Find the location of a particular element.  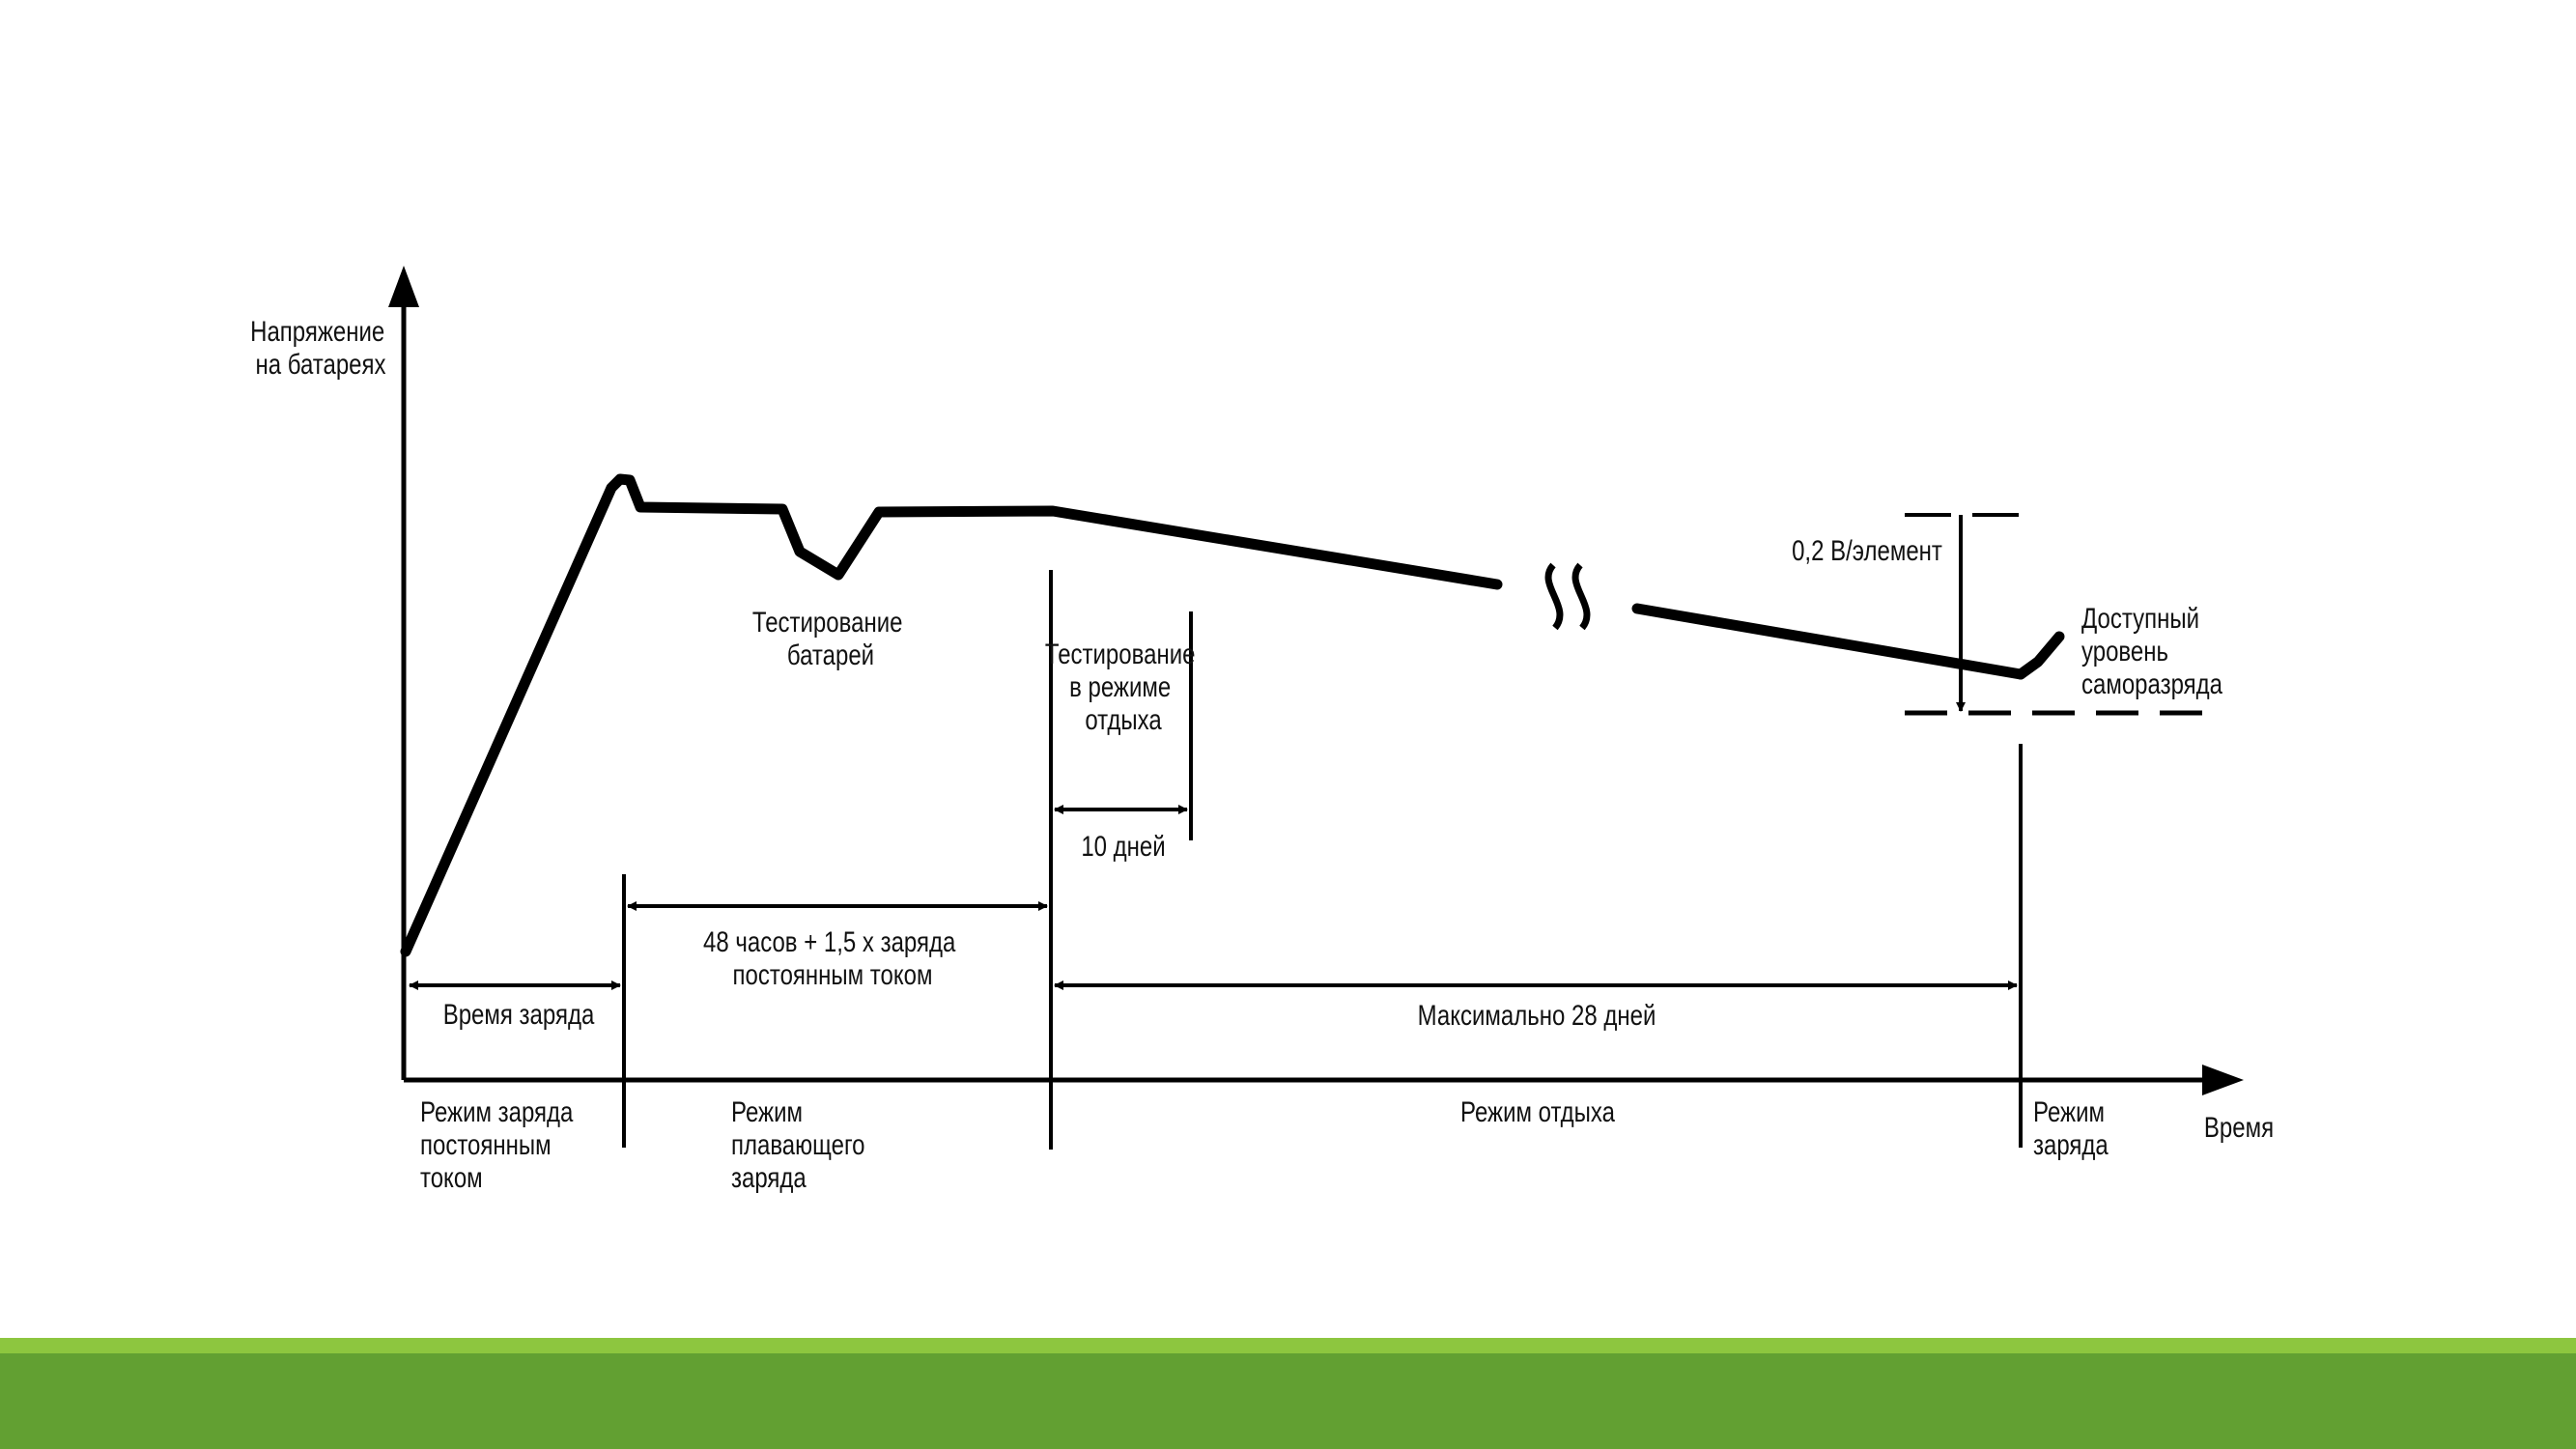

x-axis-label: Время is located at coordinates (2239, 1126).